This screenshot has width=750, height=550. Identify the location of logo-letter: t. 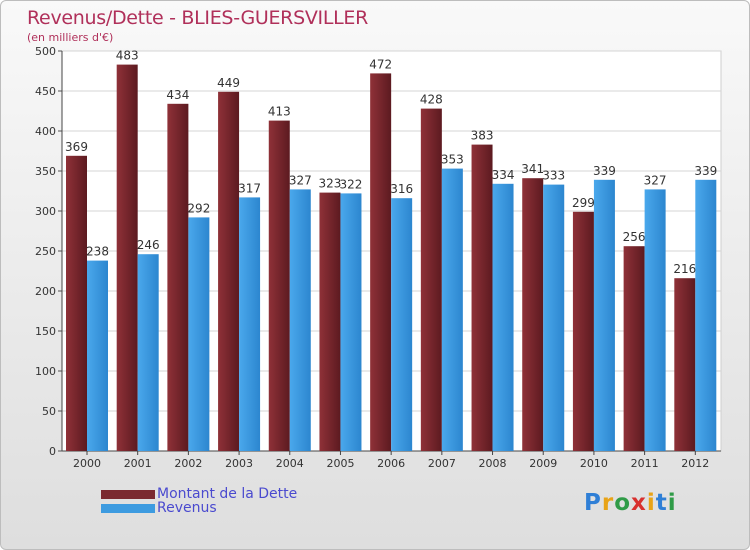
(661, 503).